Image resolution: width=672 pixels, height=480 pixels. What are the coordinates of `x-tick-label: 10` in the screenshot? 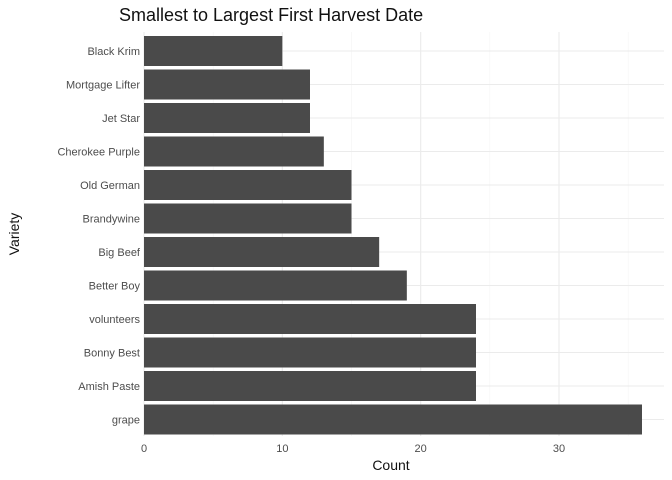 It's located at (282, 449).